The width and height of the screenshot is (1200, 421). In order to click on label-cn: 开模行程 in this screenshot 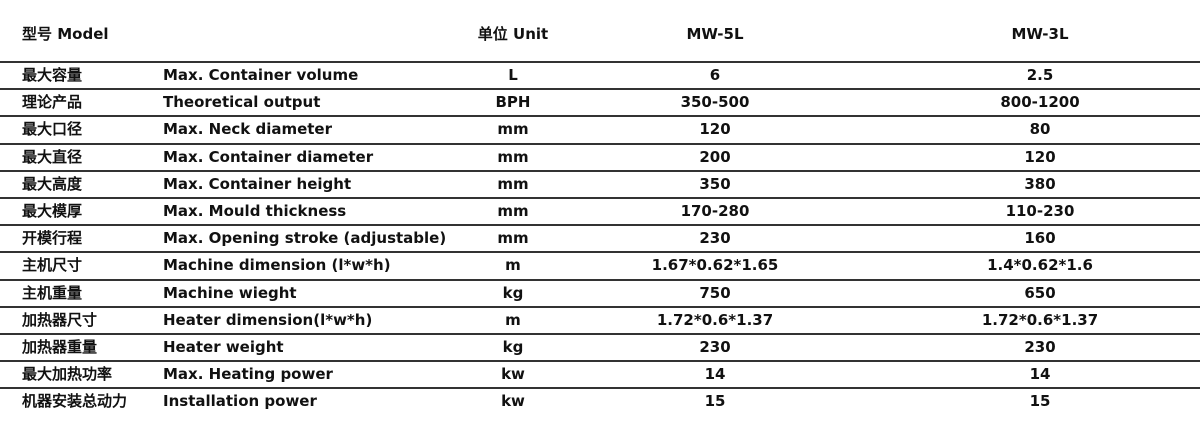, I will do `click(52, 238)`.